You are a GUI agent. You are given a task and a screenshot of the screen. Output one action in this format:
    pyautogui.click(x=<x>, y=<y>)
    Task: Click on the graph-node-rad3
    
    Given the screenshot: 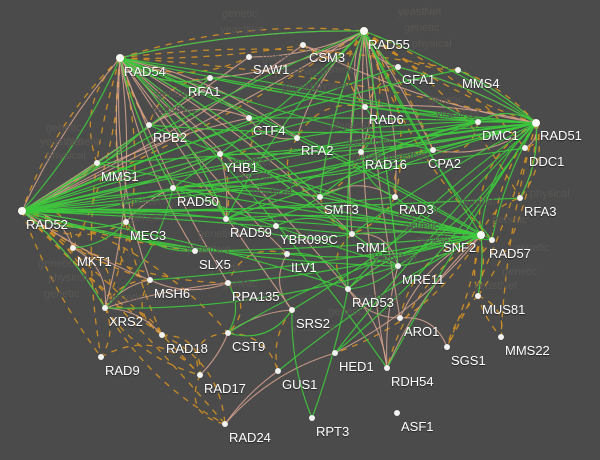 What is the action you would take?
    pyautogui.click(x=395, y=197)
    